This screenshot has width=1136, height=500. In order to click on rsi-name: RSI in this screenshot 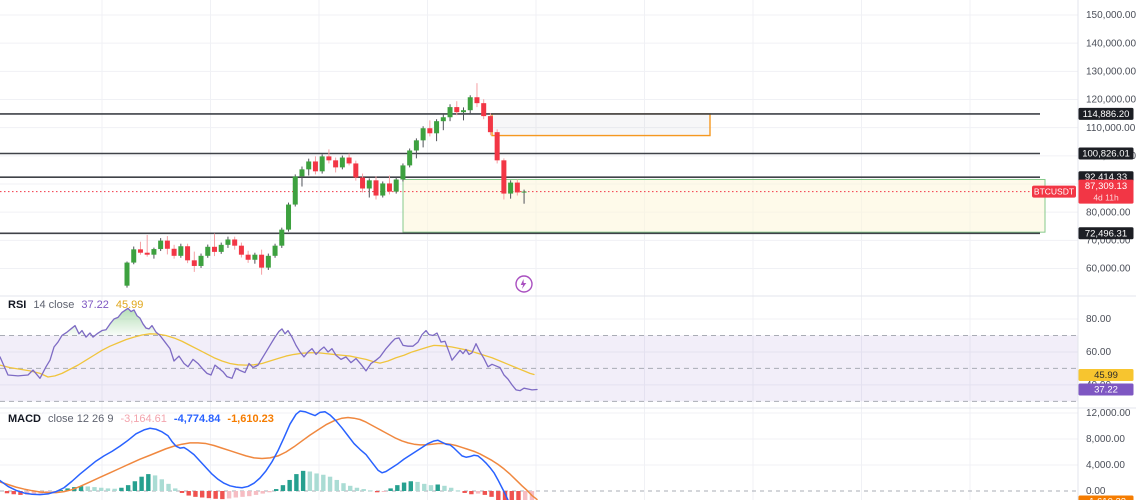, I will do `click(17, 305)`.